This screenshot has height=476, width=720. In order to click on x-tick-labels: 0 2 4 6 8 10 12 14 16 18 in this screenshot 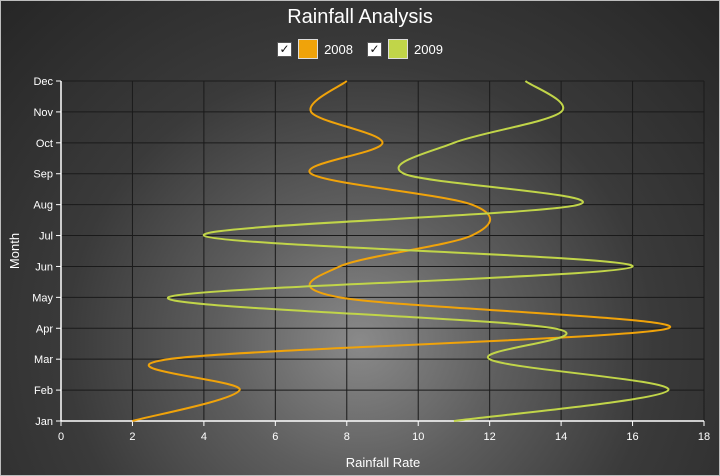, I will do `click(384, 437)`.